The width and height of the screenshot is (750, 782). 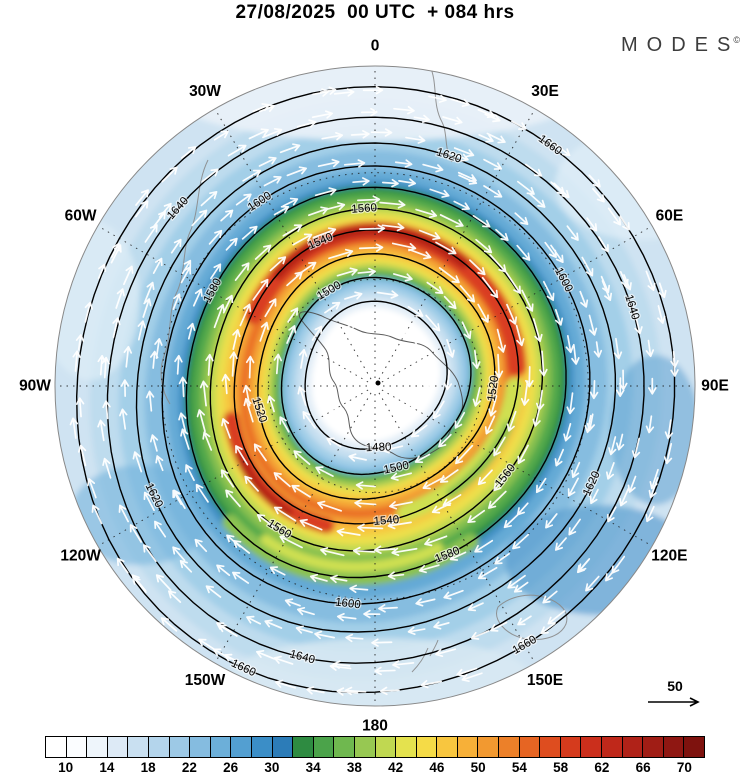 I want to click on contour-line, so click(x=376, y=376).